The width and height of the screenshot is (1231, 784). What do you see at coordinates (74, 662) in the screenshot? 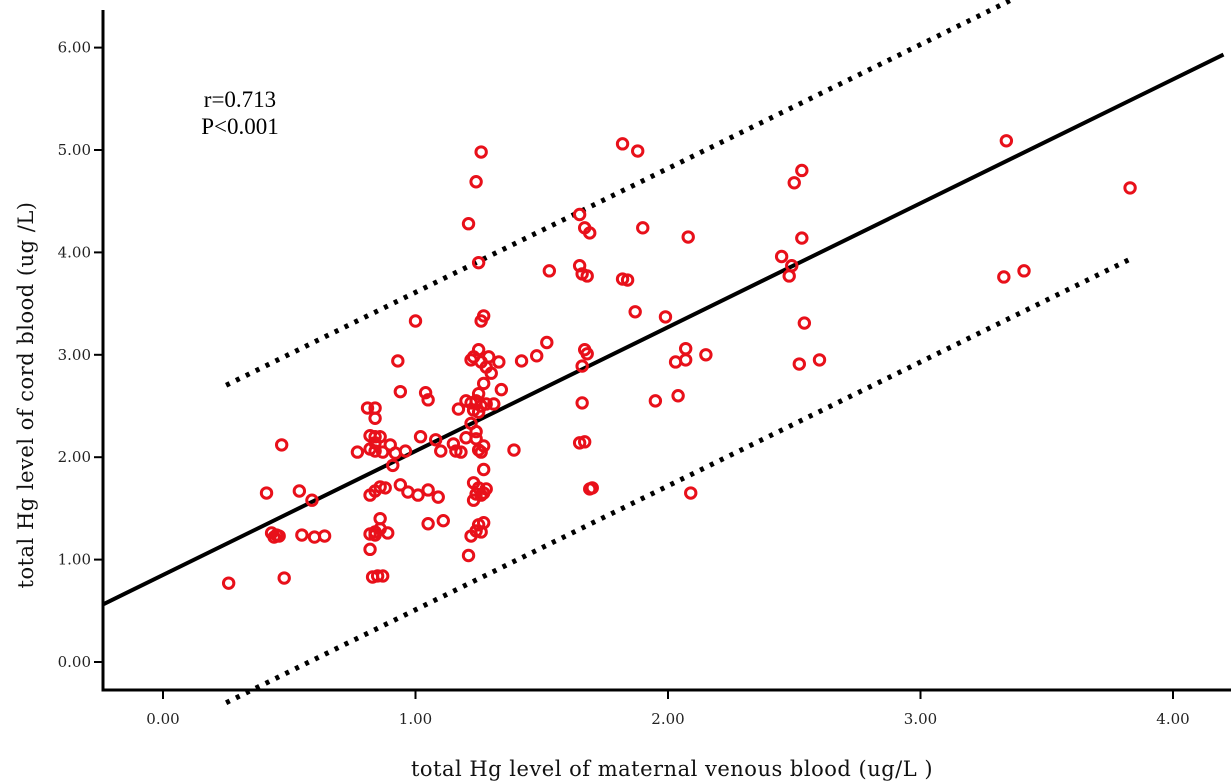
I see `y-tick-label: 0.00` at bounding box center [74, 662].